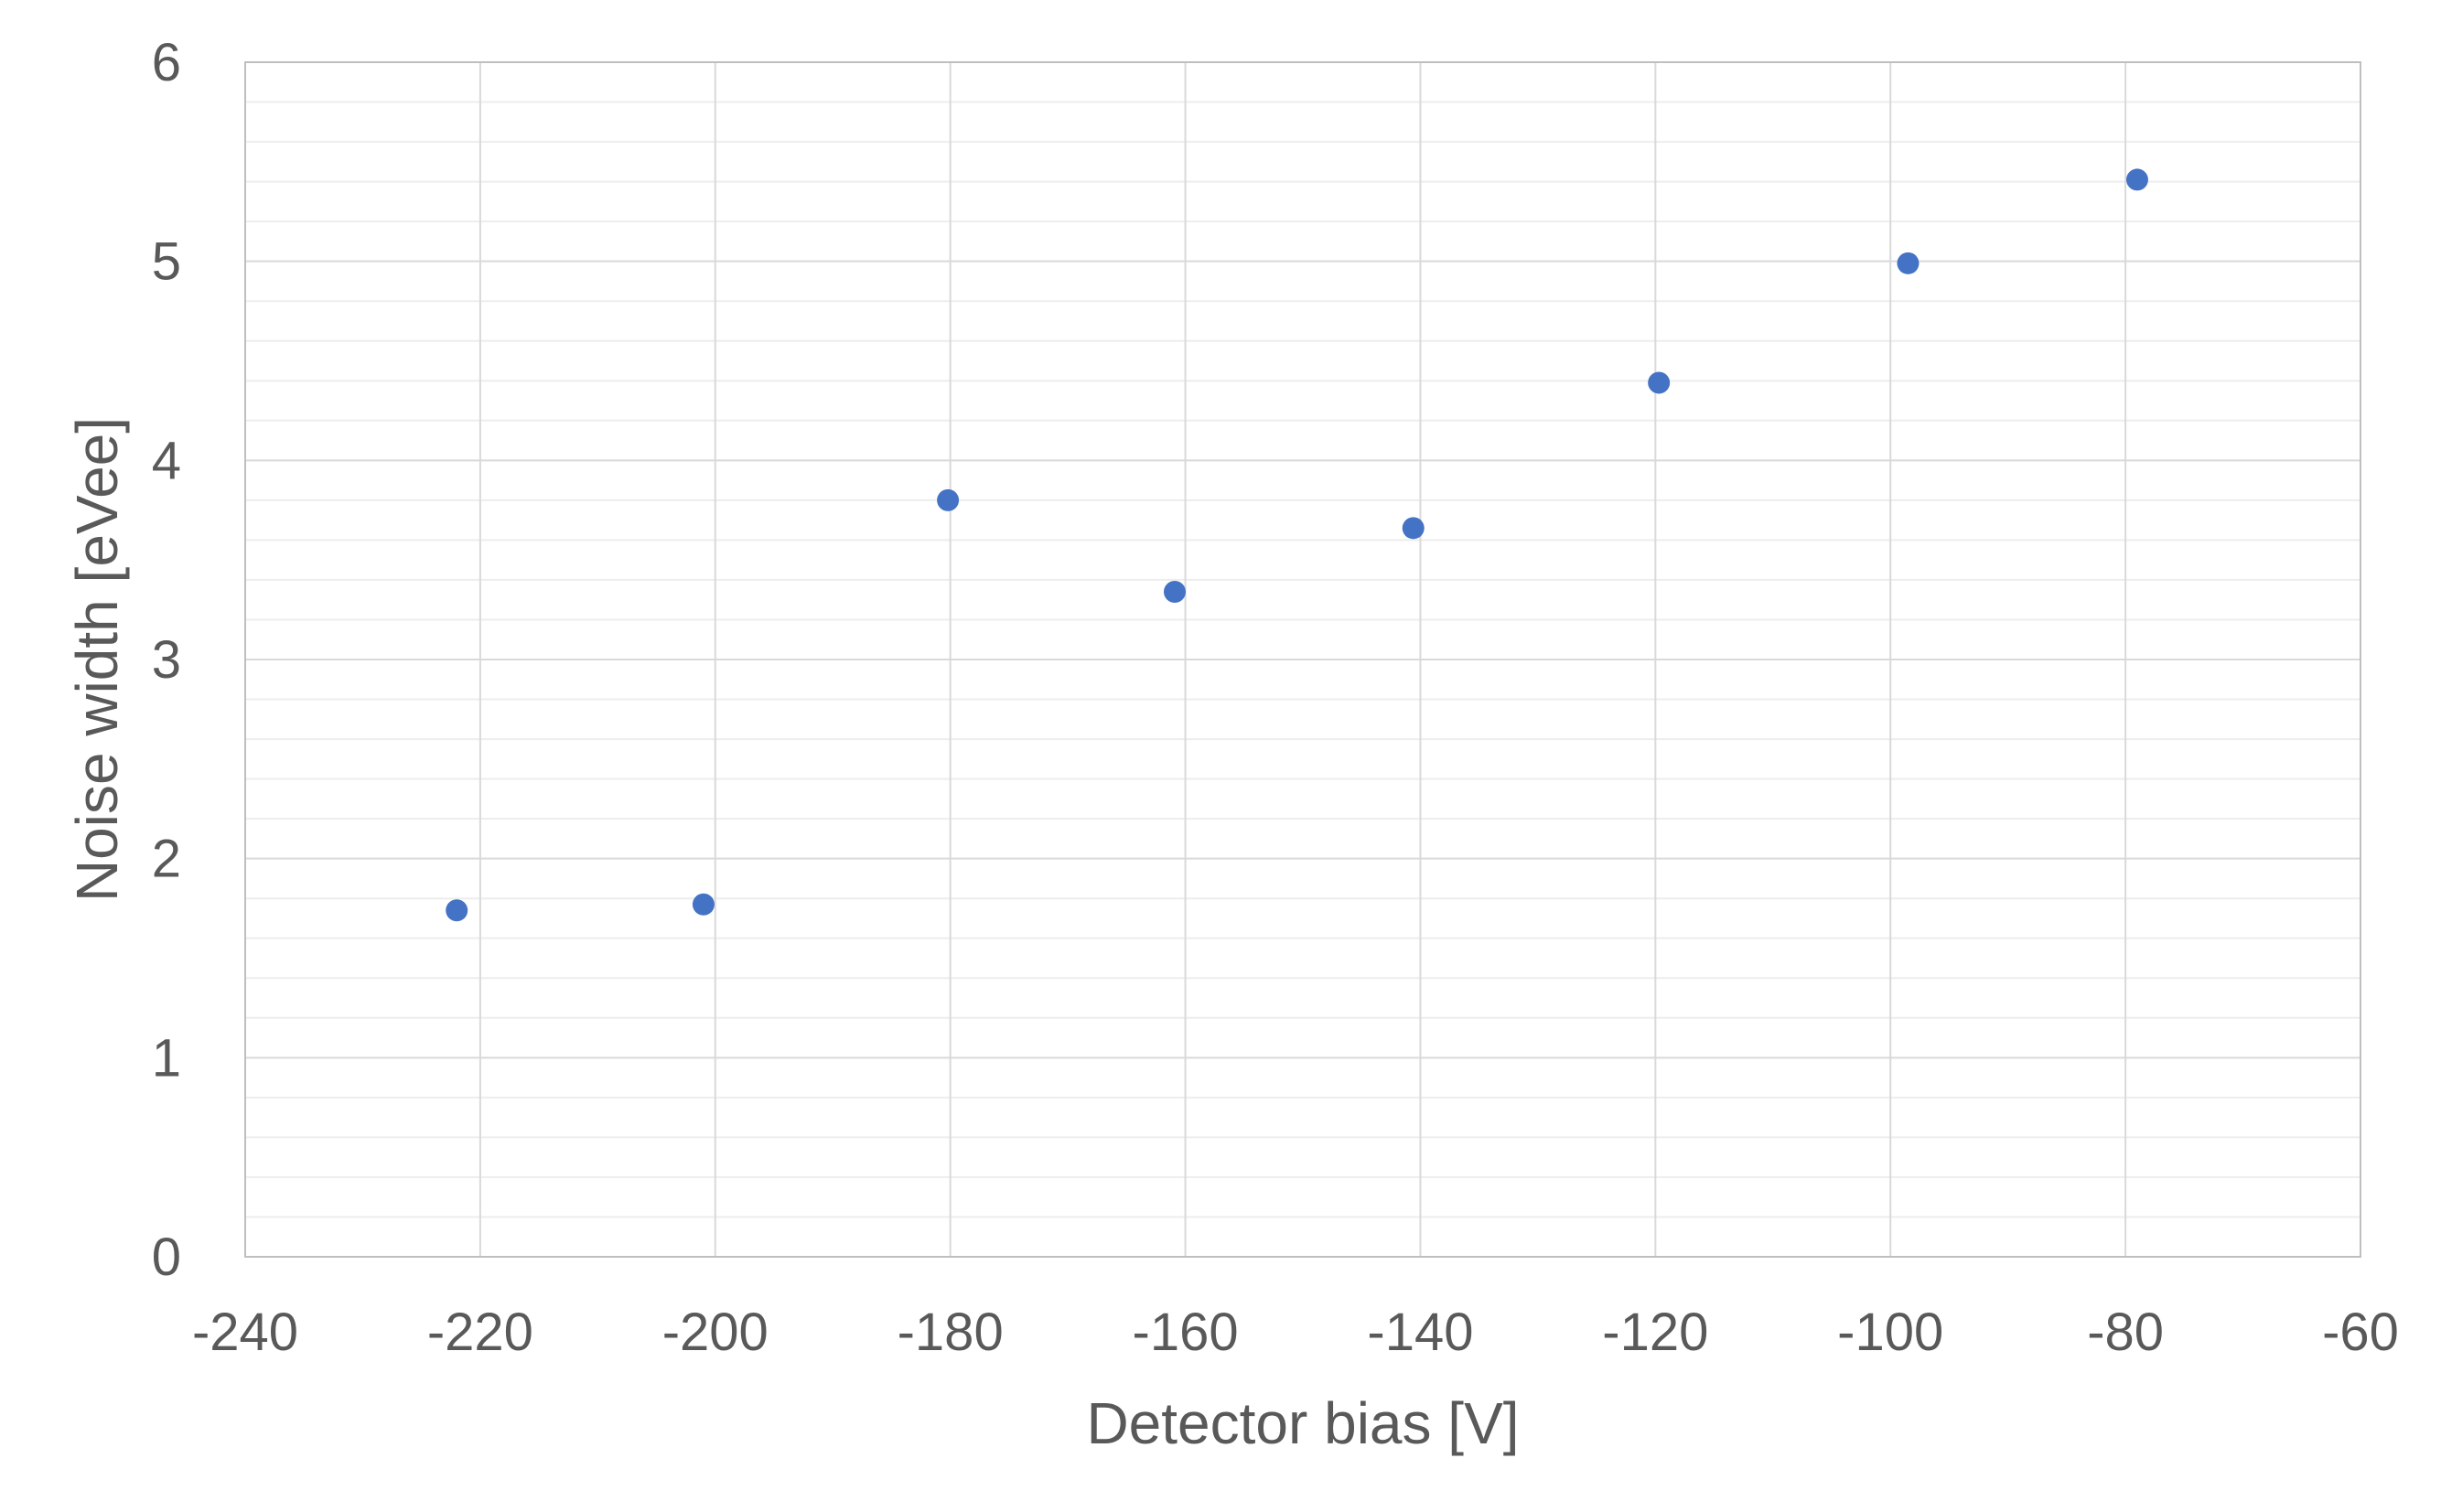 The height and width of the screenshot is (1512, 2441). Describe the element at coordinates (167, 62) in the screenshot. I see `y-tick-label: 6` at that location.